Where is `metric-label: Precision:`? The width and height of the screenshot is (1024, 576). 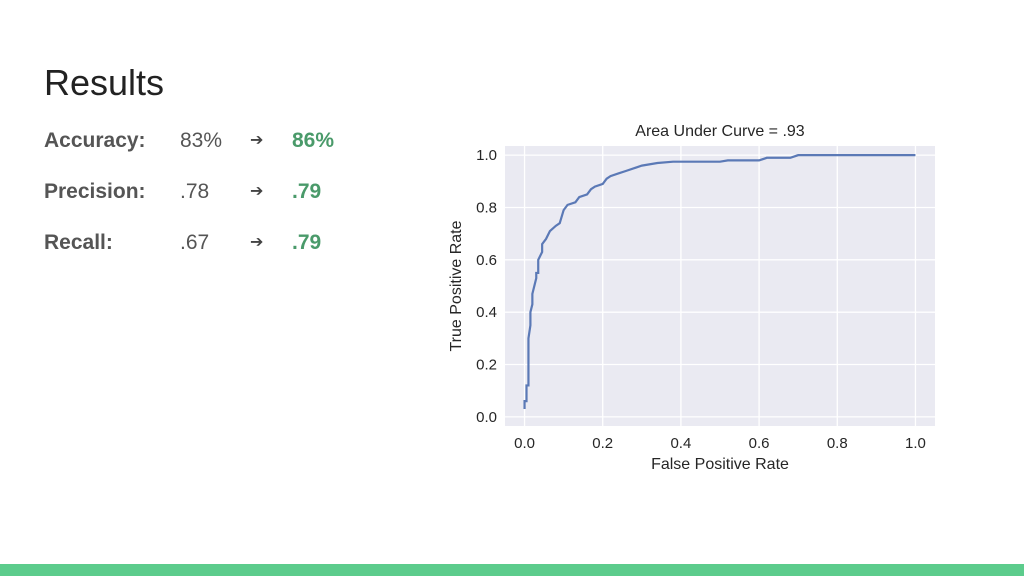 metric-label: Precision: is located at coordinates (95, 191).